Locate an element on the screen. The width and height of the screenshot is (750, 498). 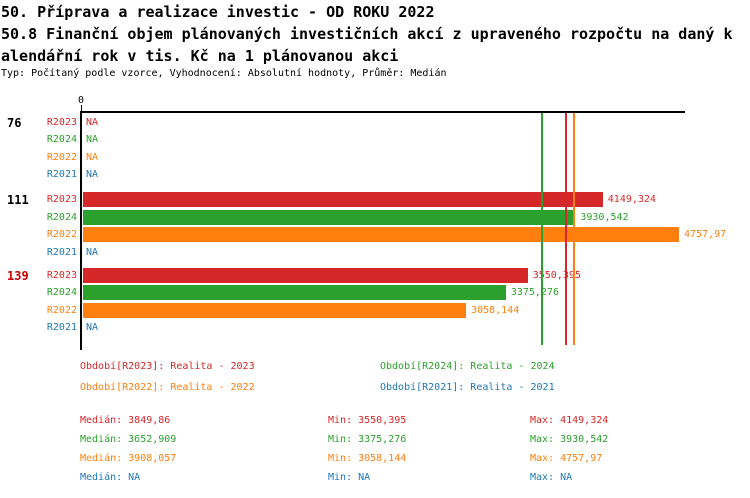
y-axis-line is located at coordinates (81, 230).